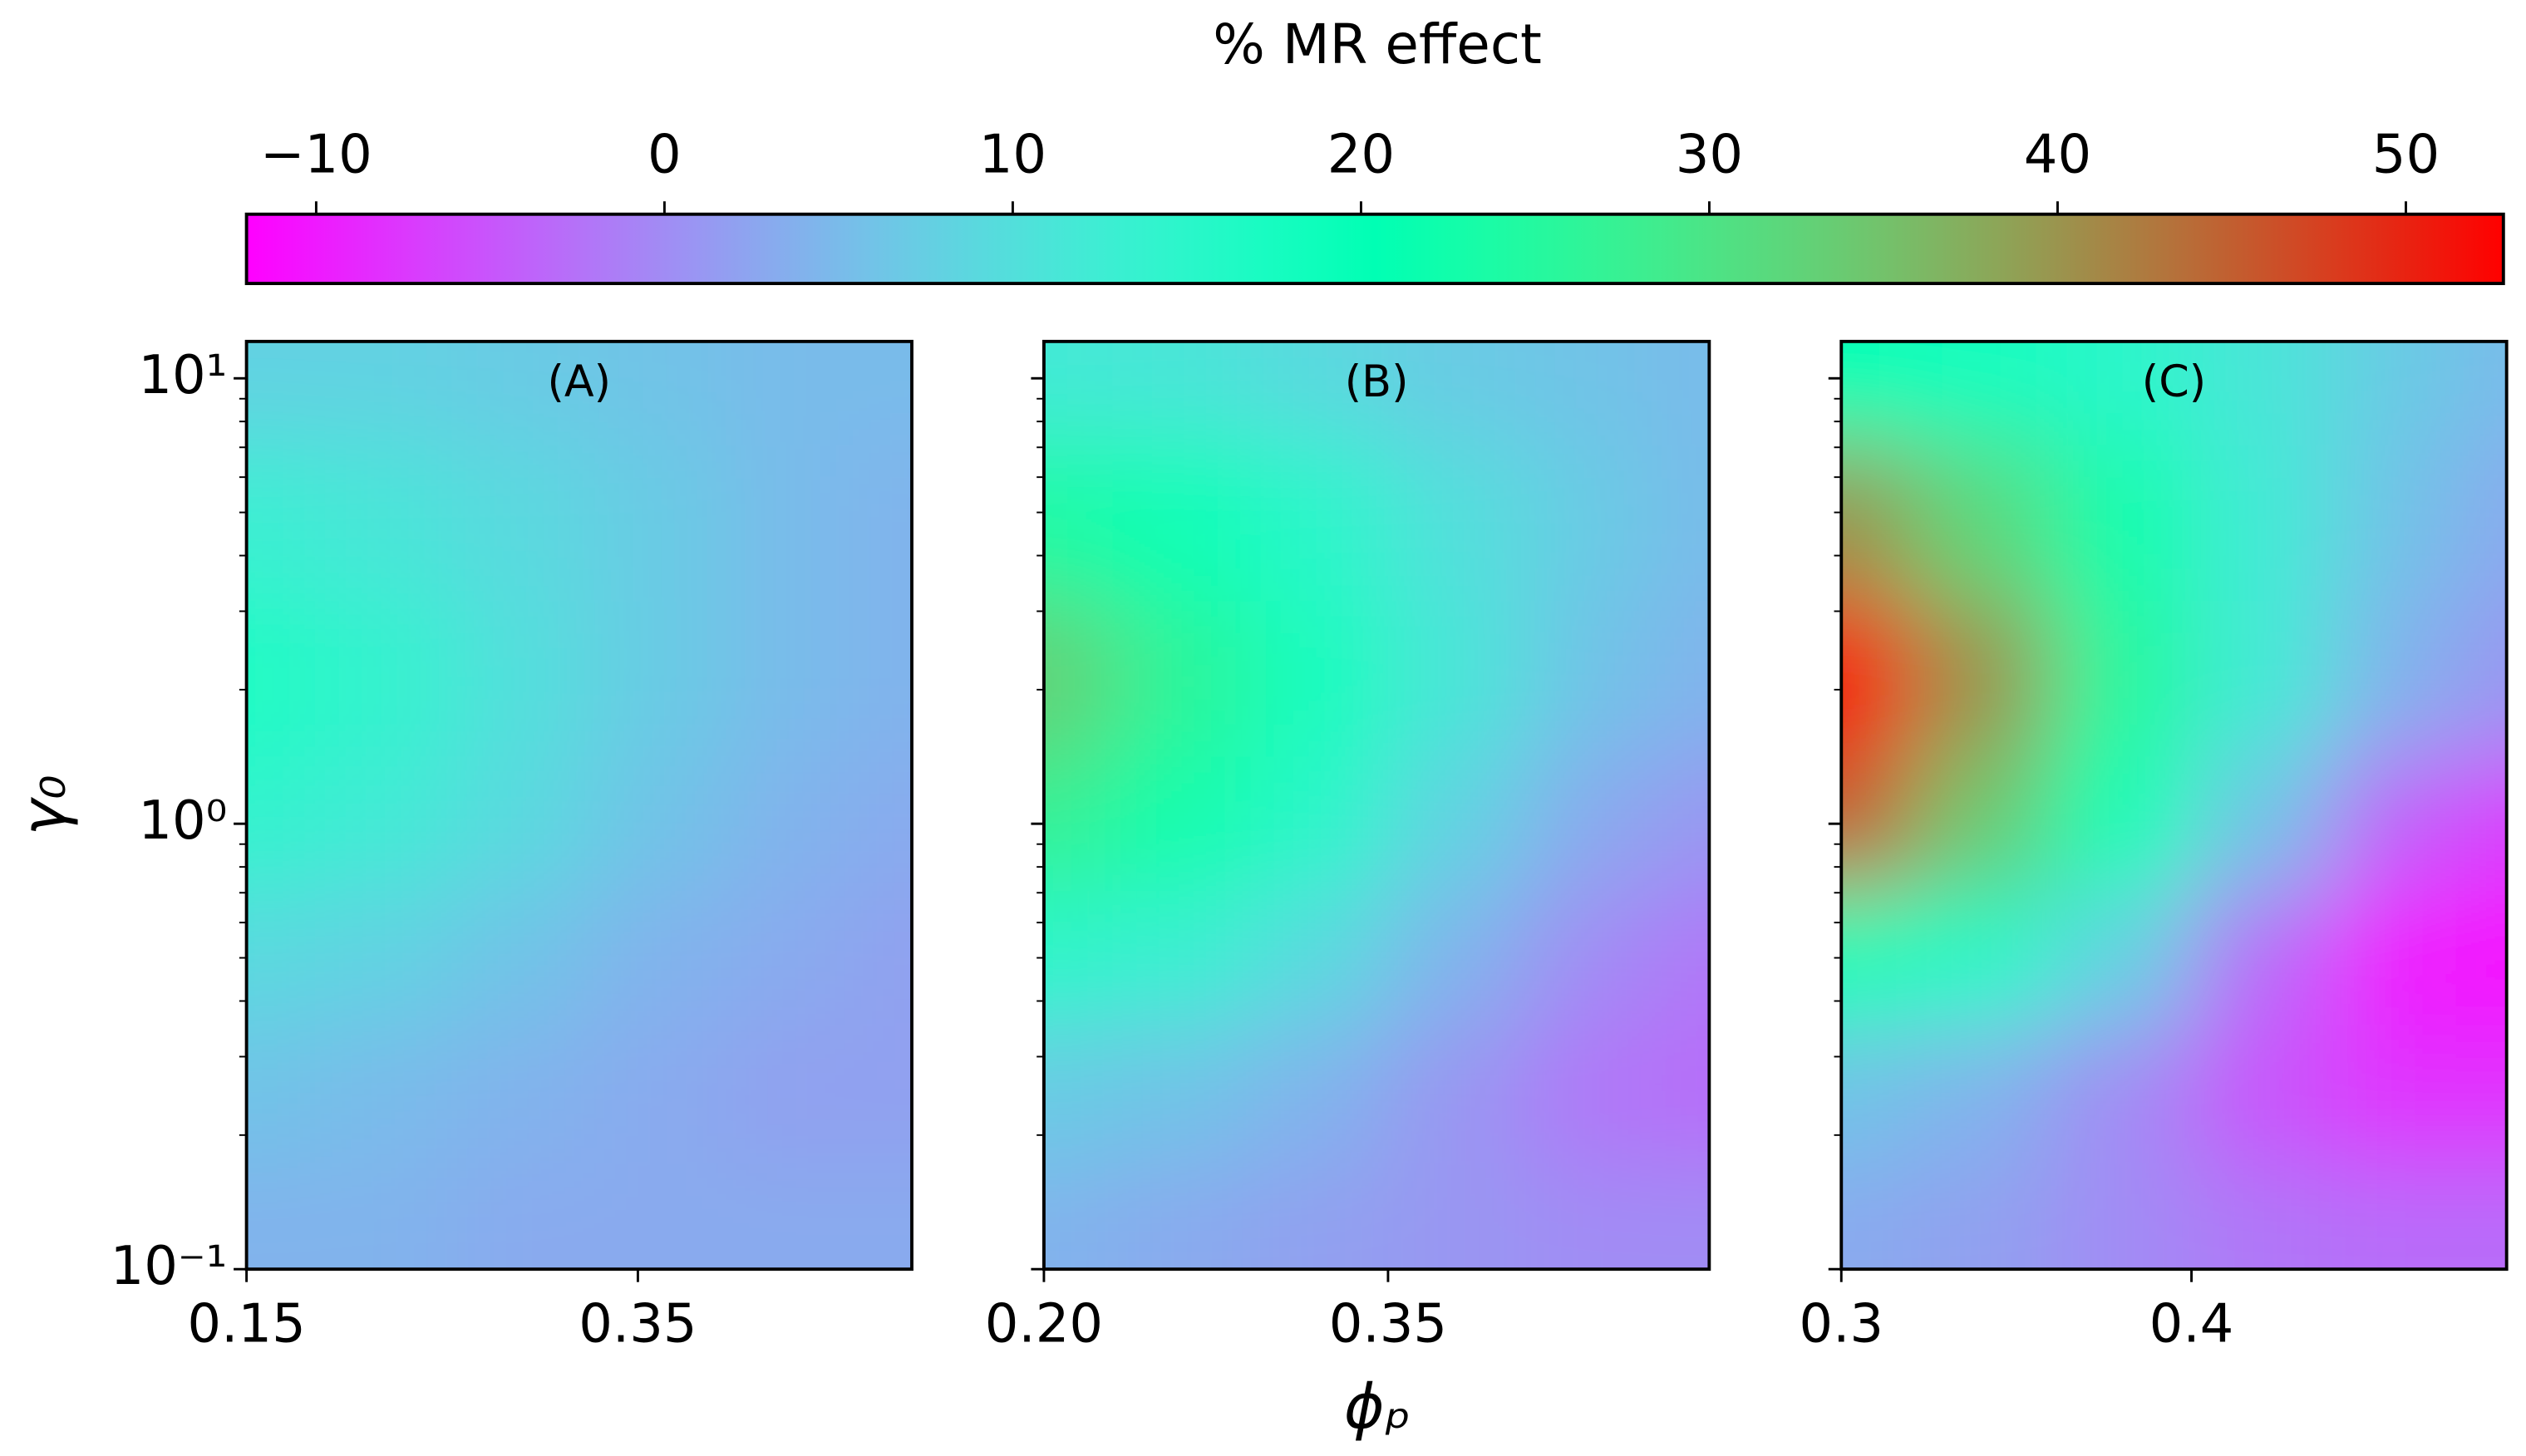 This screenshot has height=1456, width=2526. Describe the element at coordinates (316, 155) in the screenshot. I see `colorbar-tick-label: −10` at that location.